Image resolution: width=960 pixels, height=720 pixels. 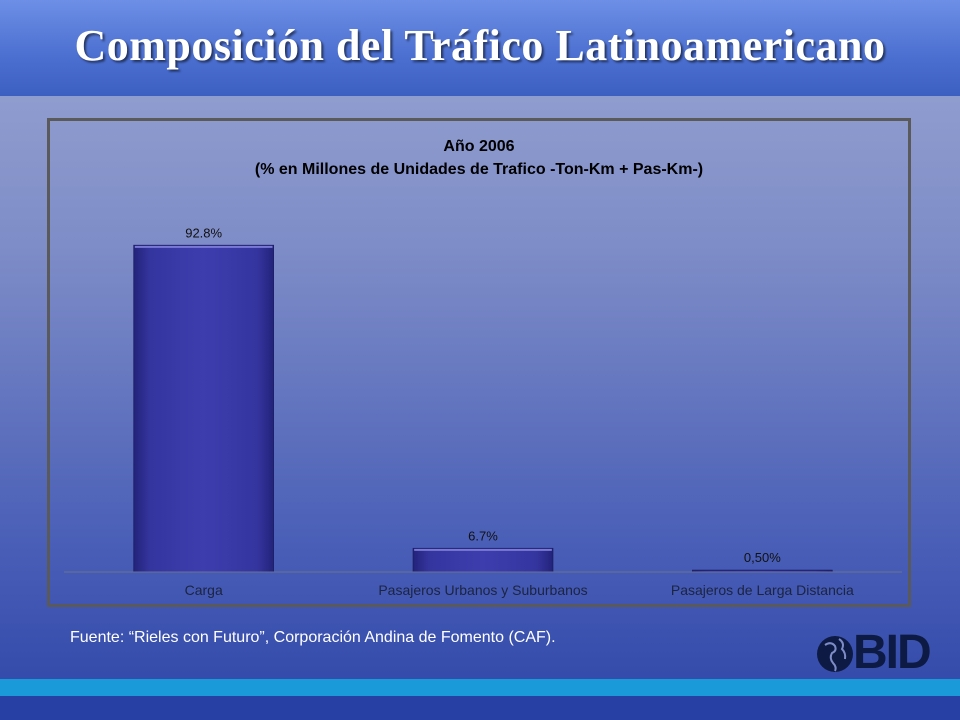 What do you see at coordinates (204, 590) in the screenshot?
I see `category-label-1: Carga` at bounding box center [204, 590].